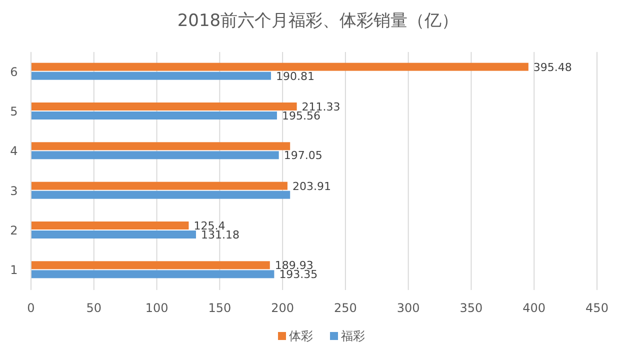  What do you see at coordinates (14, 270) in the screenshot?
I see `y-tick-label: 1` at bounding box center [14, 270].